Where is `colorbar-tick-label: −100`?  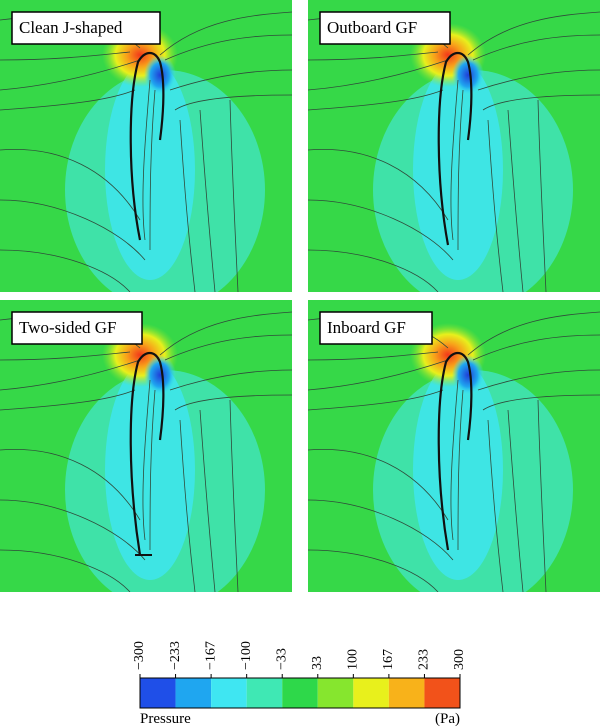
colorbar-tick-label: −100 is located at coordinates (246, 655).